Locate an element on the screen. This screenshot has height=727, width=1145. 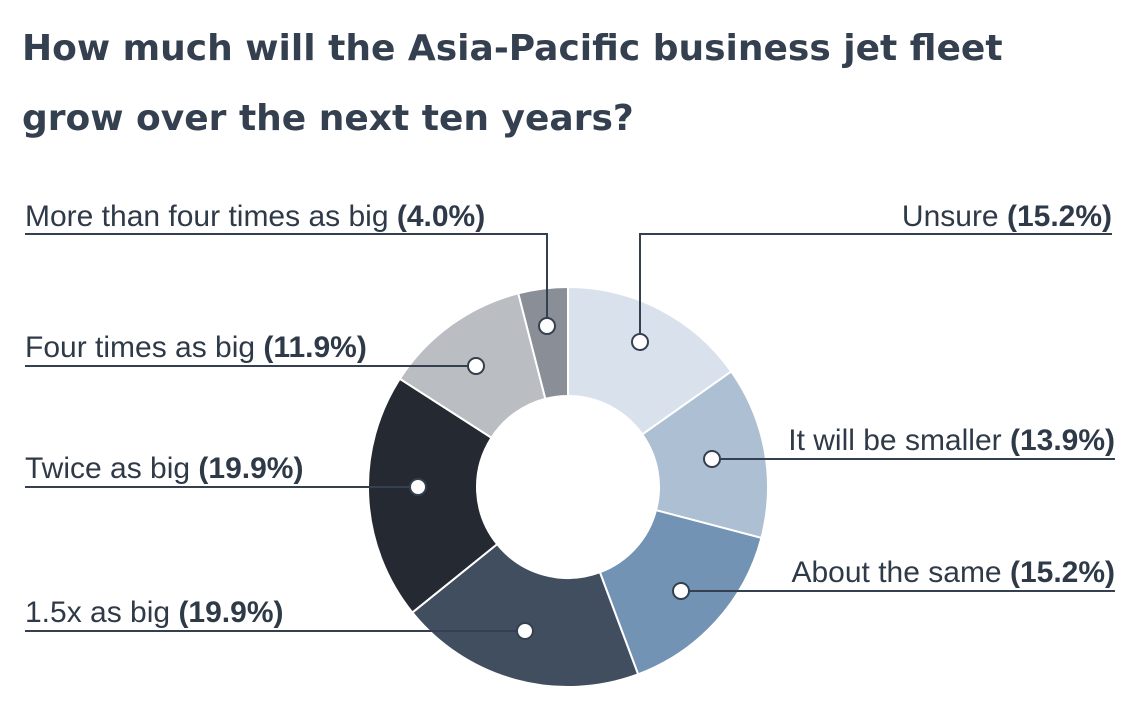
label-about-the-same: About the same (15.2%) is located at coordinates (953, 572).